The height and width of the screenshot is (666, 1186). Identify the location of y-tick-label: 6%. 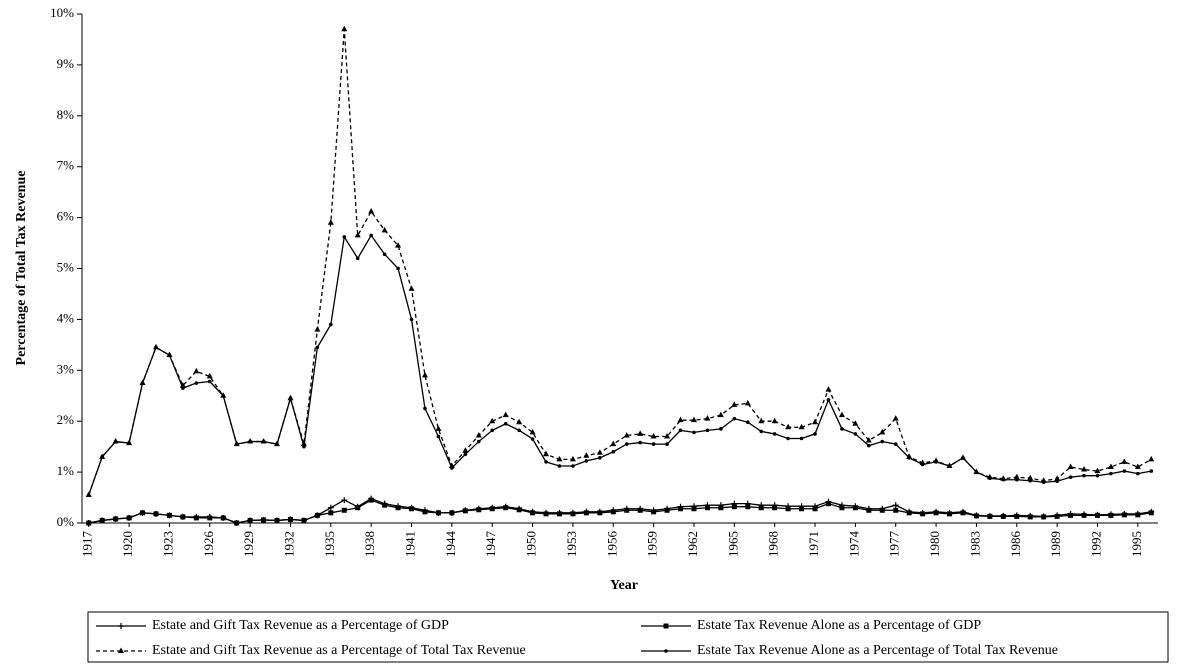
(66, 216).